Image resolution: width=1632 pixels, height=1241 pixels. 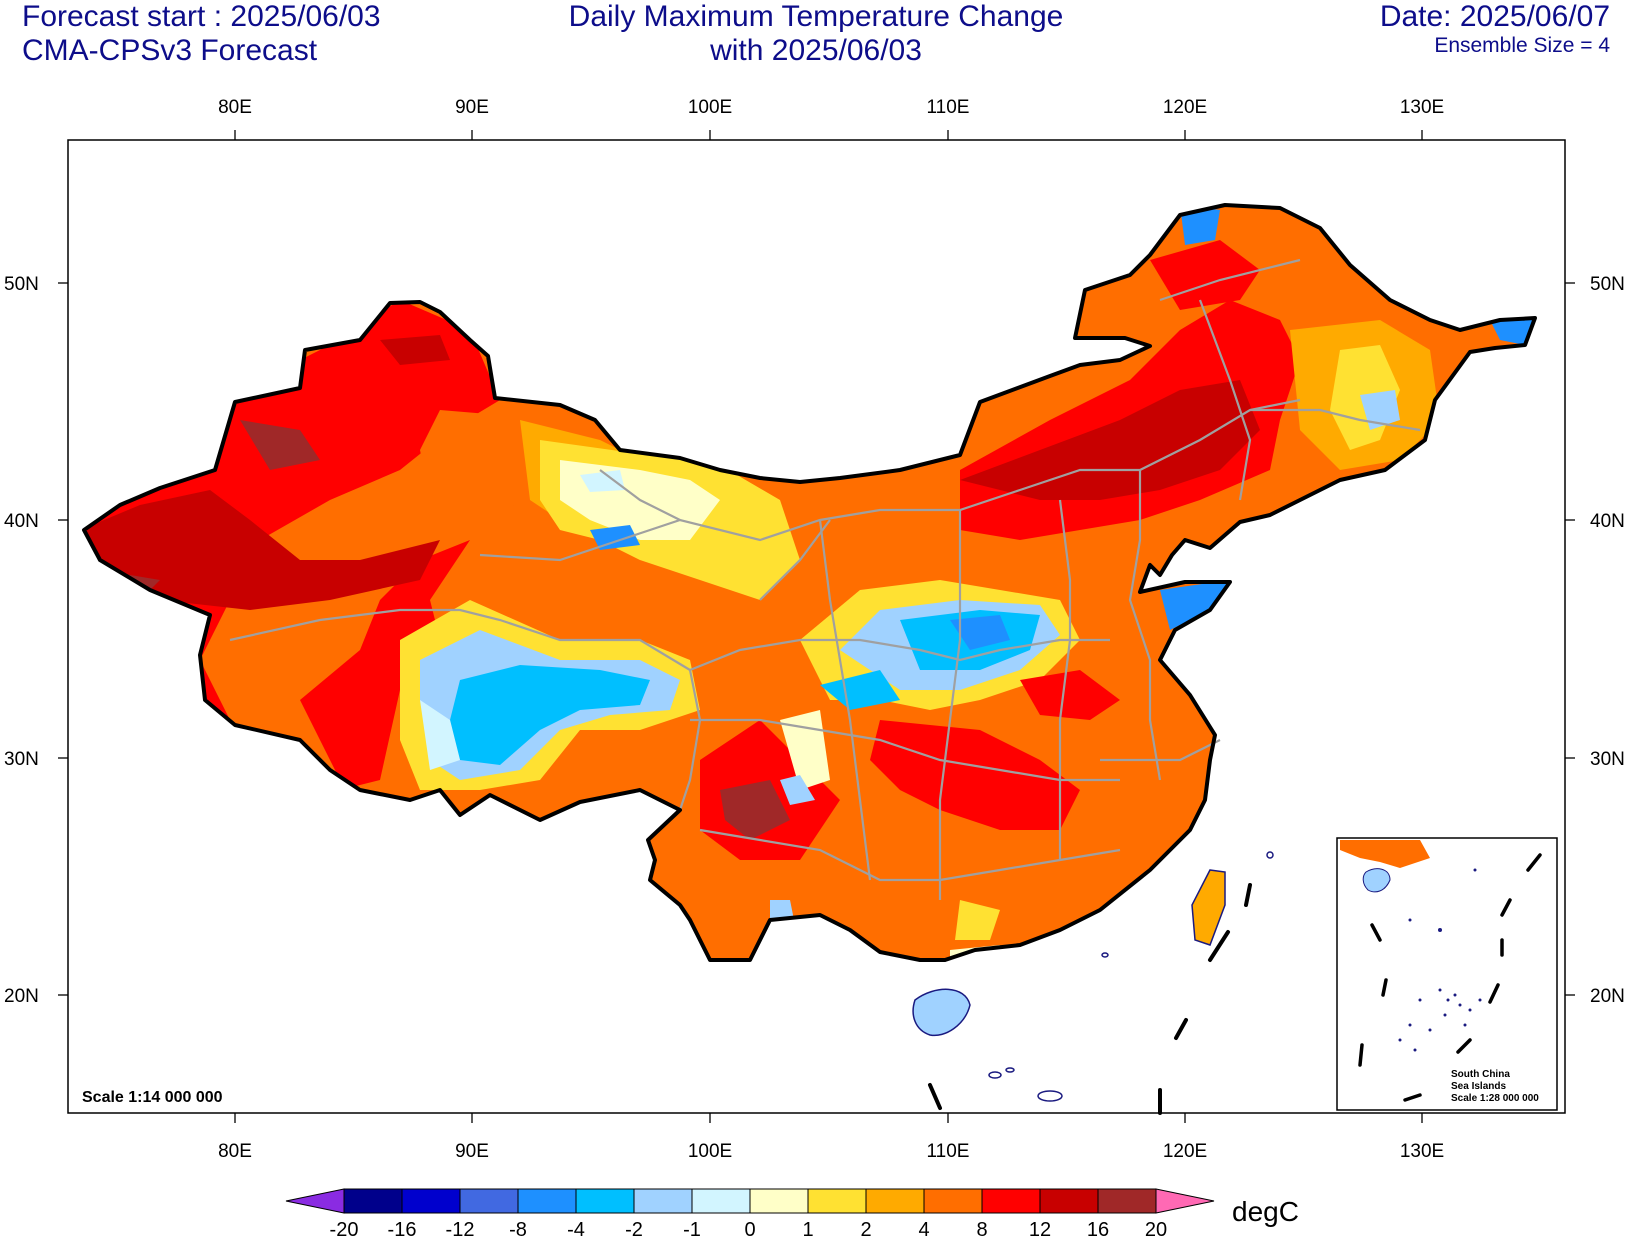 I want to click on colorbar: -20 -16 -12 -8 -4 -2 -1 0 1 2 4 8 12 16 20, so click(x=750, y=1214).